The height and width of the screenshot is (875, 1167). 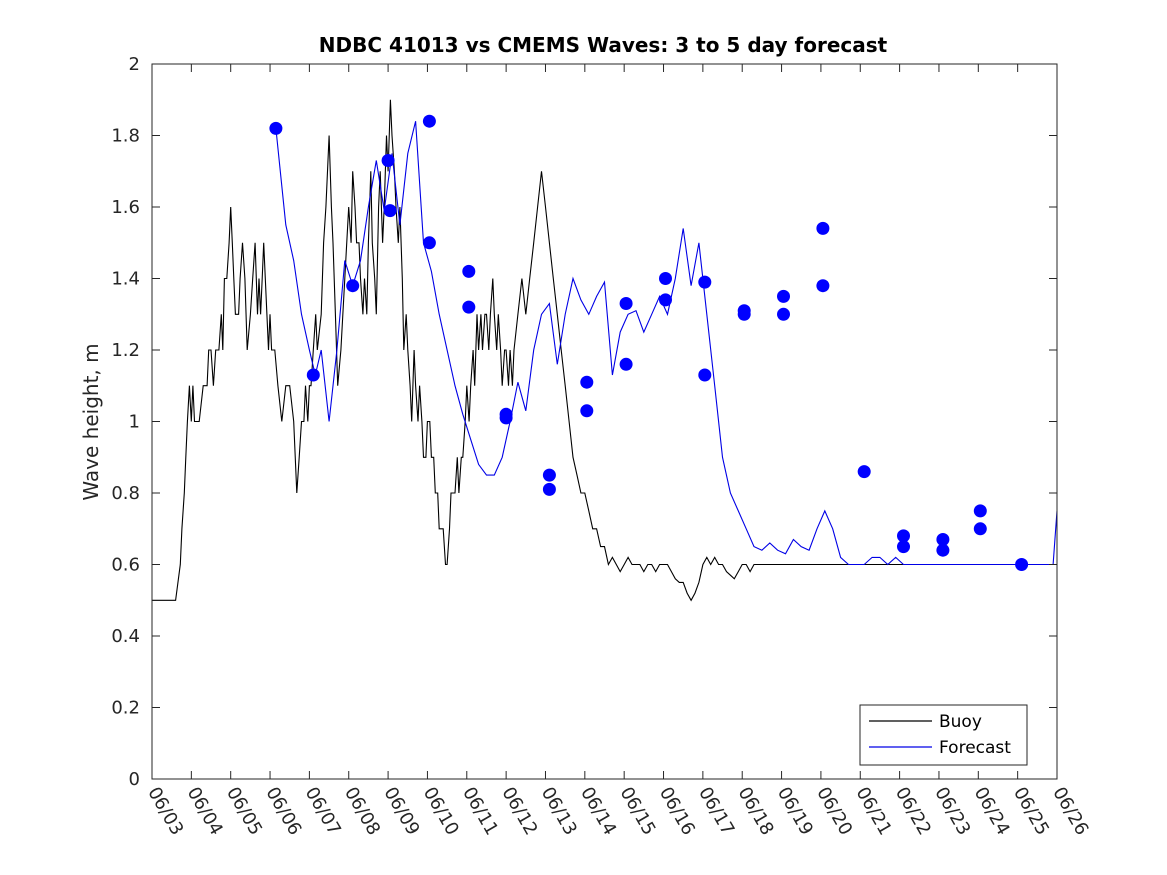 What do you see at coordinates (834, 811) in the screenshot?
I see `x-tick-label: 06/20` at bounding box center [834, 811].